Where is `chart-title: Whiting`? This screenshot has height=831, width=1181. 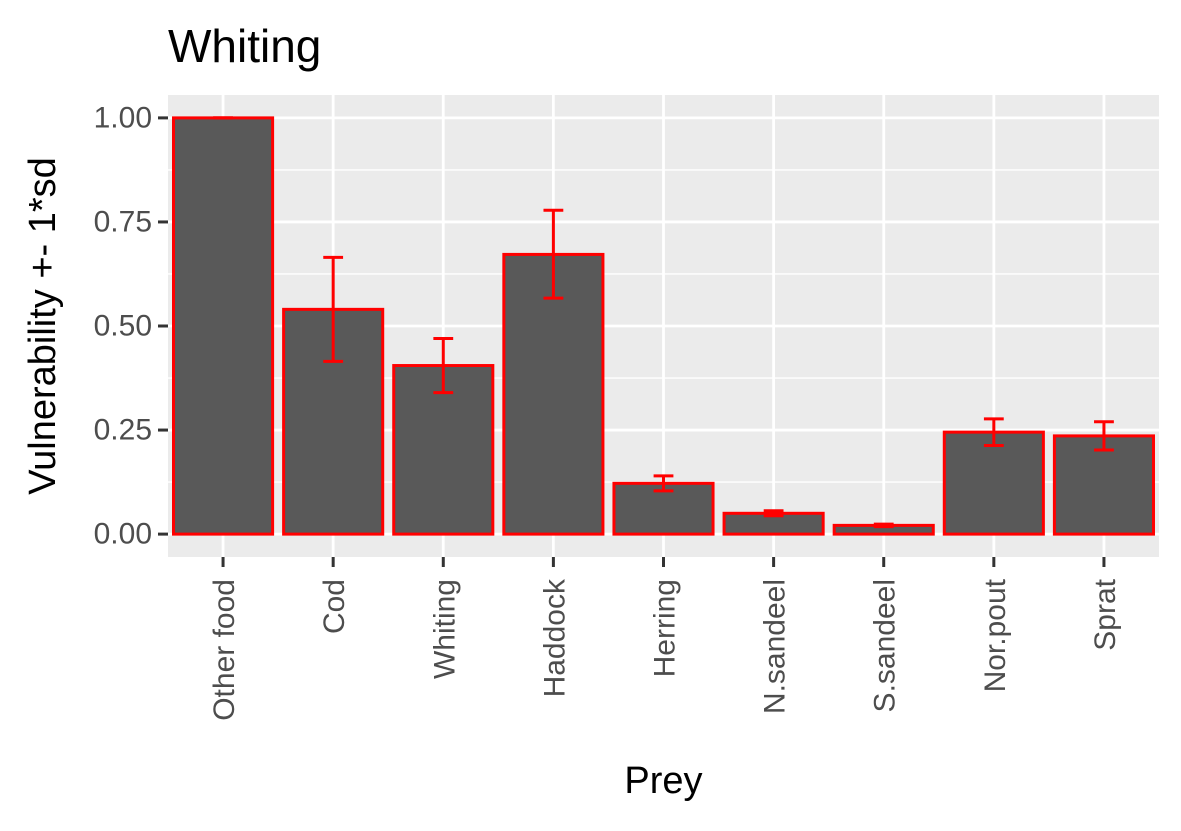 chart-title: Whiting is located at coordinates (244, 46).